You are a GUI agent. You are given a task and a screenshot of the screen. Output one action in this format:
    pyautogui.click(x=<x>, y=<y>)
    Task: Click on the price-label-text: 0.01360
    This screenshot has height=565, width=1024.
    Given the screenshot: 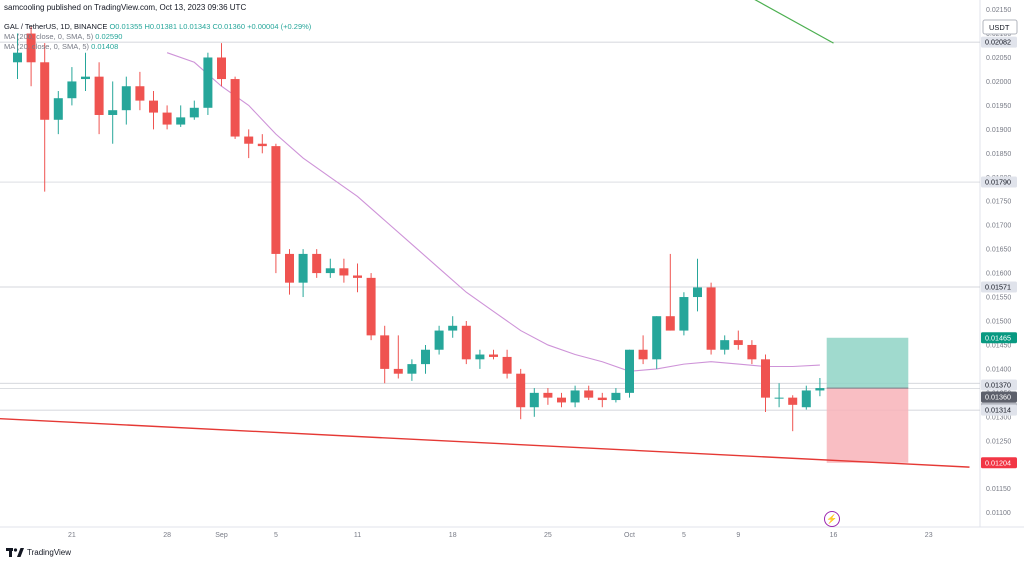 What is the action you would take?
    pyautogui.click(x=998, y=397)
    